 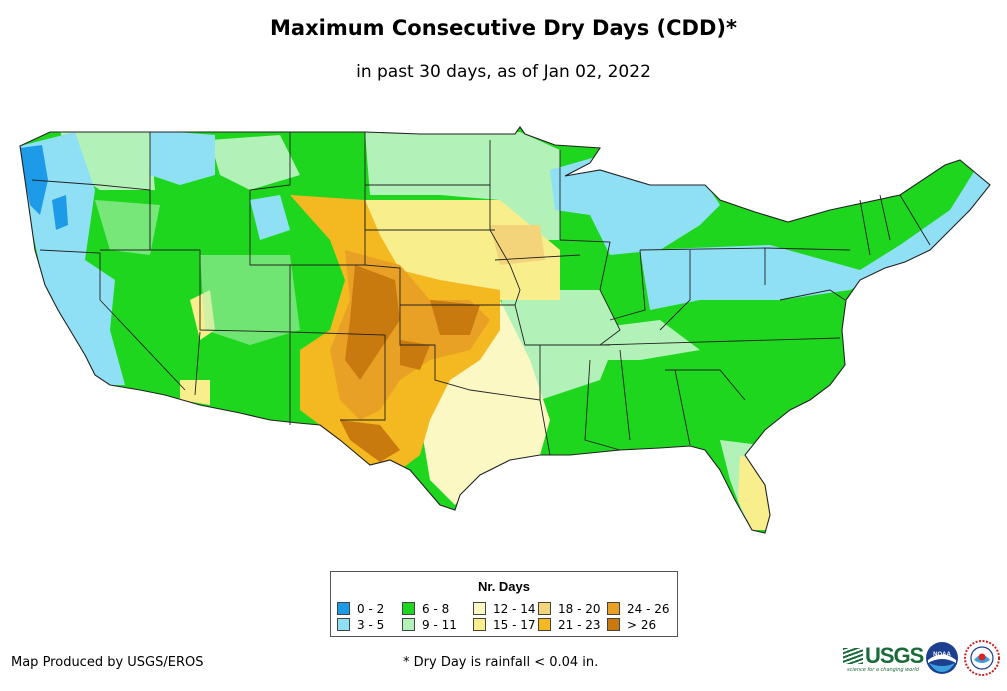 I want to click on legend-item: 3 - 5, so click(x=360, y=625).